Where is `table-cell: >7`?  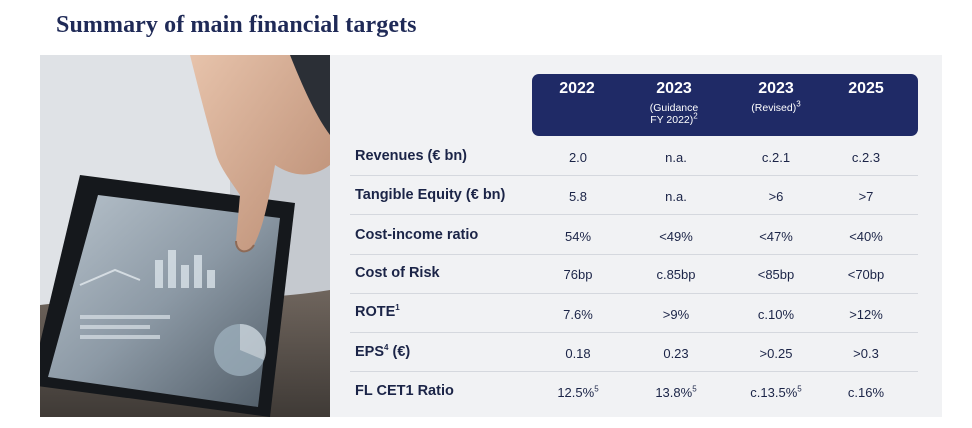
table-cell: >7 is located at coordinates (866, 196).